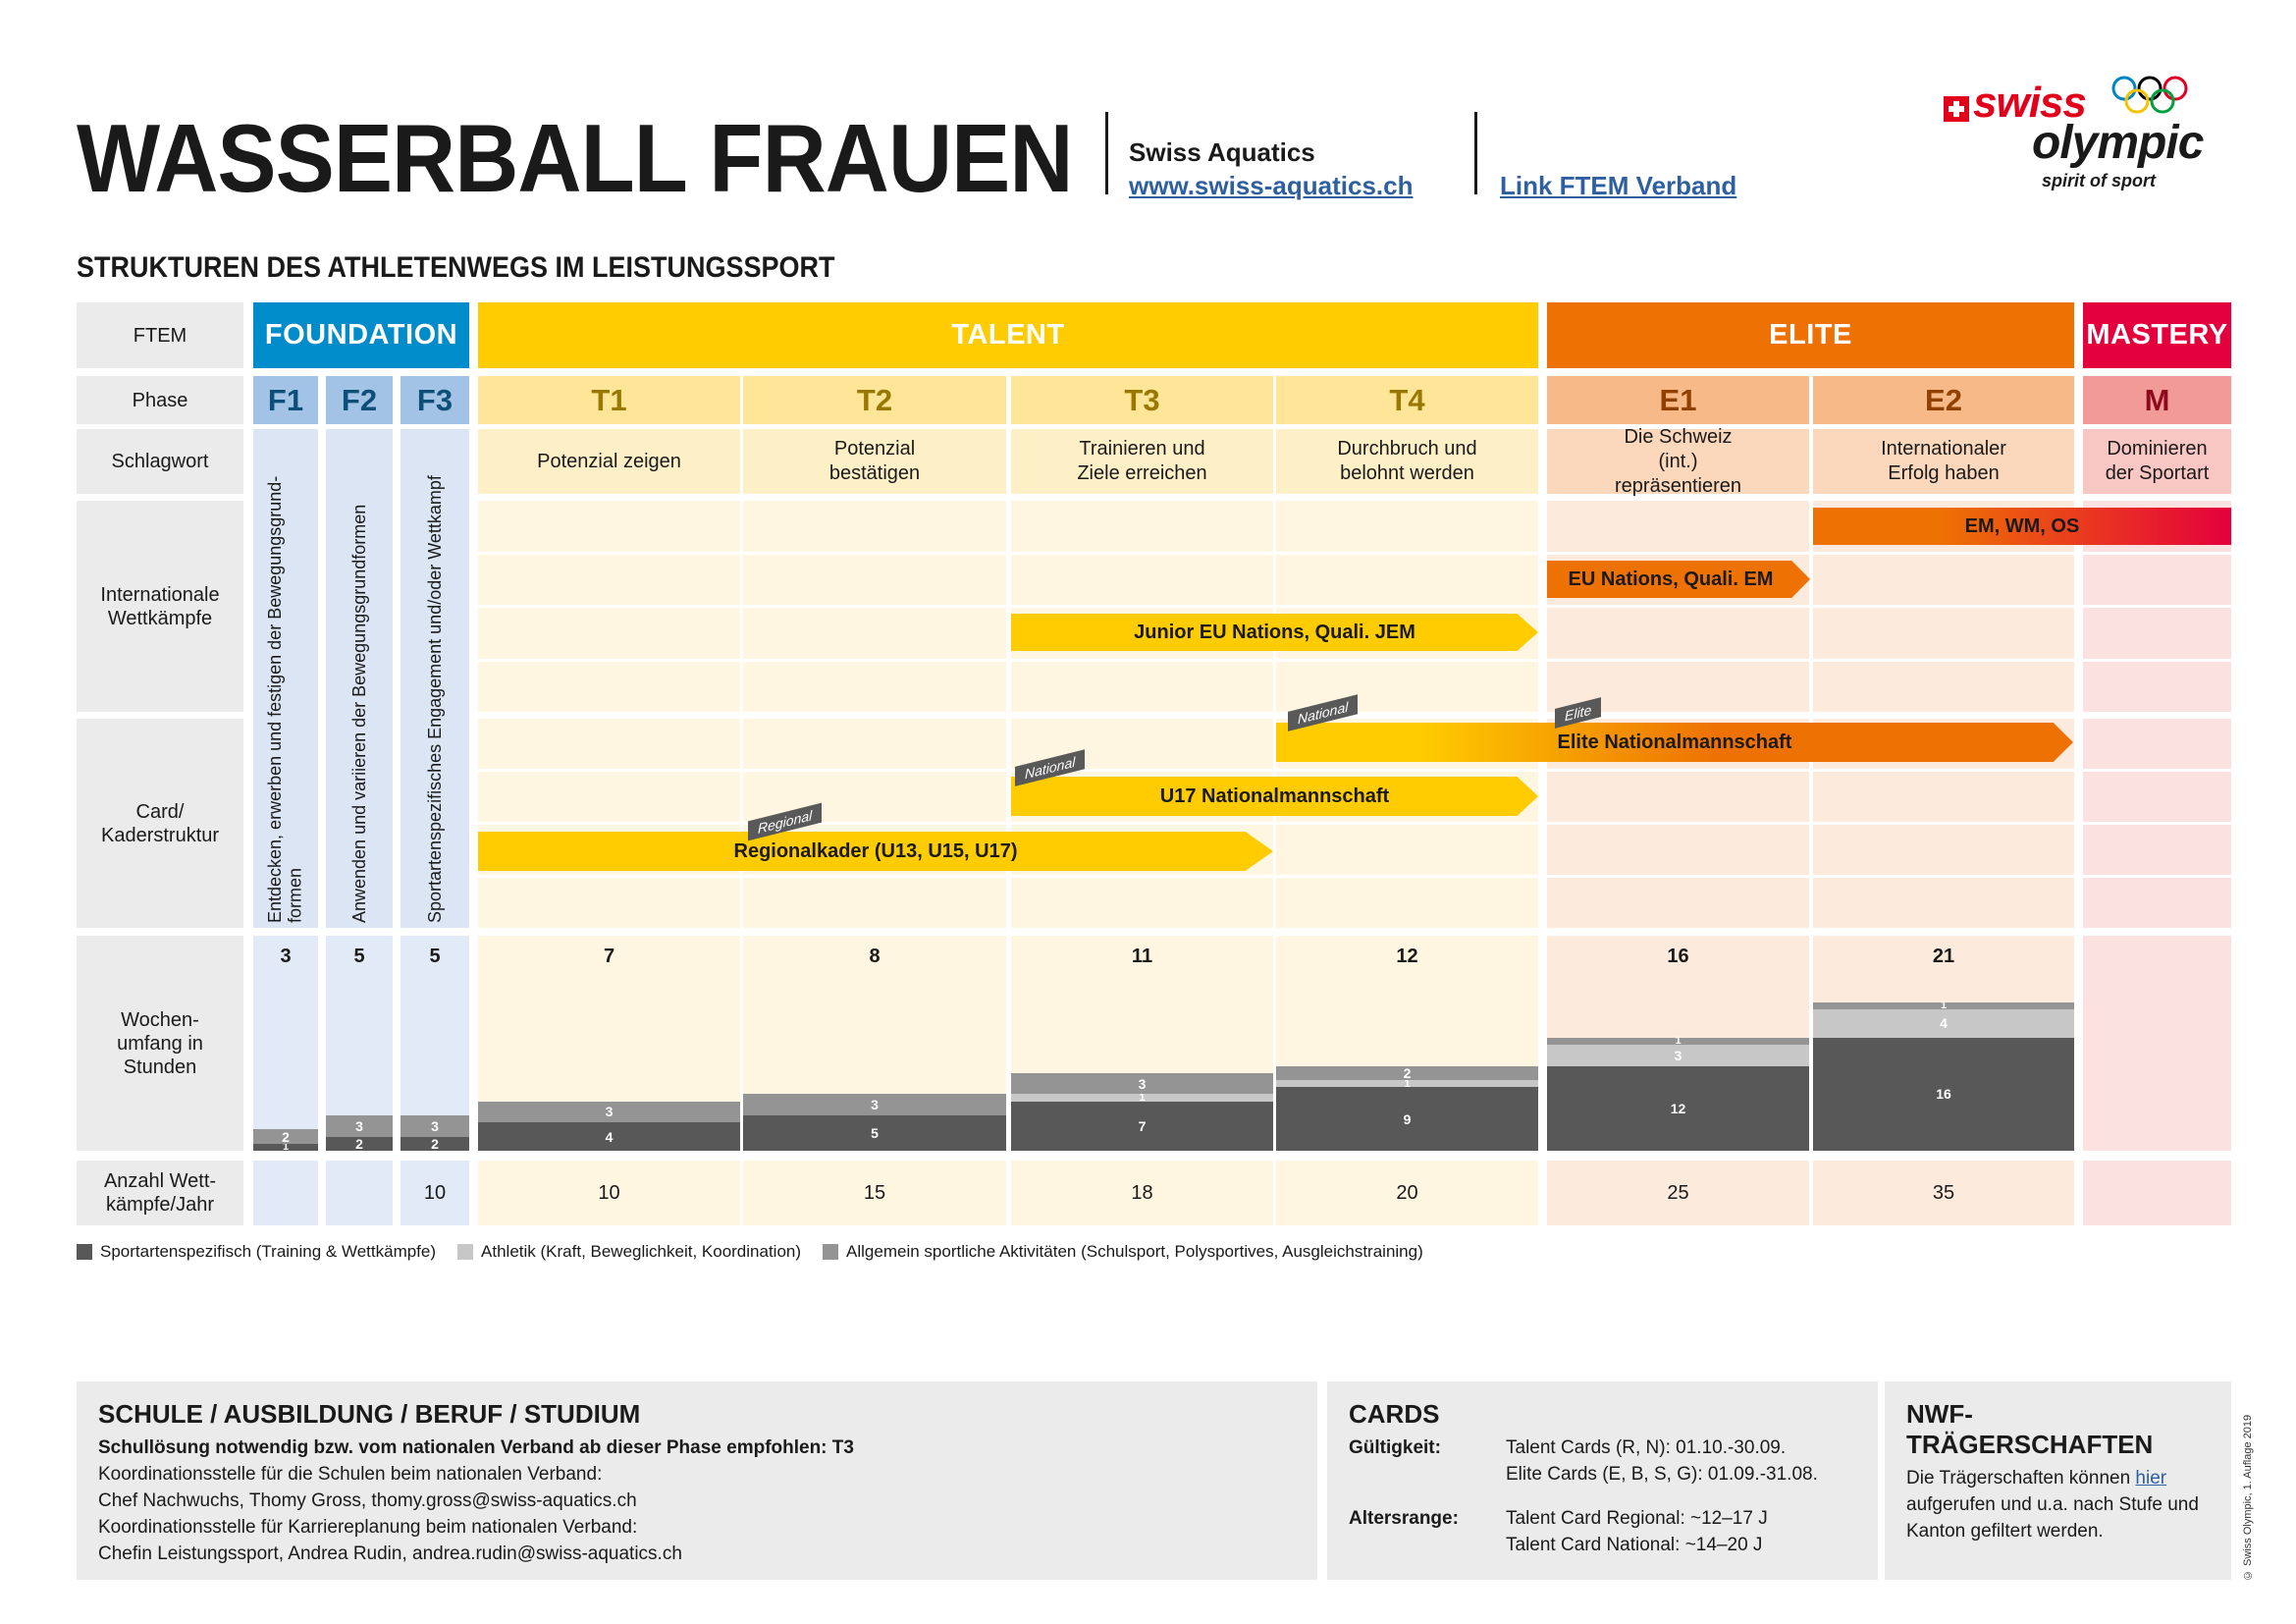 The image size is (2296, 1624). Describe the element at coordinates (160, 400) in the screenshot. I see `row-label-phase: Phase` at that location.